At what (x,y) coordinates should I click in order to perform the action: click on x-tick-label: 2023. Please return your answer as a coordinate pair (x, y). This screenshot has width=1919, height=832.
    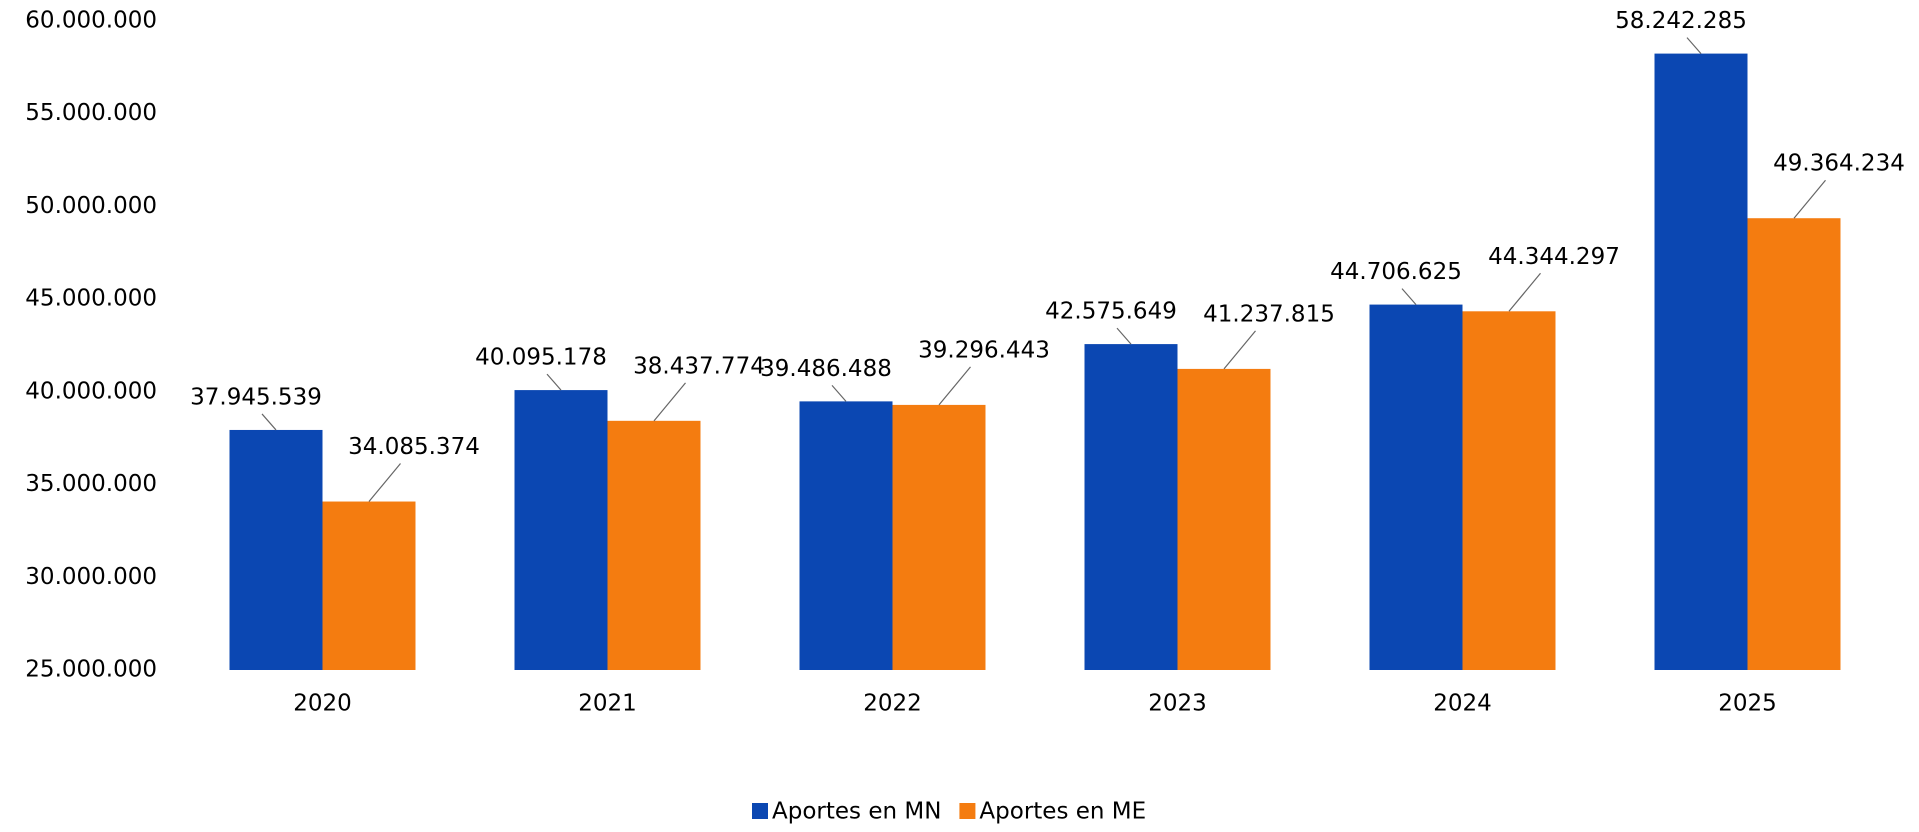
    Looking at the image, I should click on (1177, 704).